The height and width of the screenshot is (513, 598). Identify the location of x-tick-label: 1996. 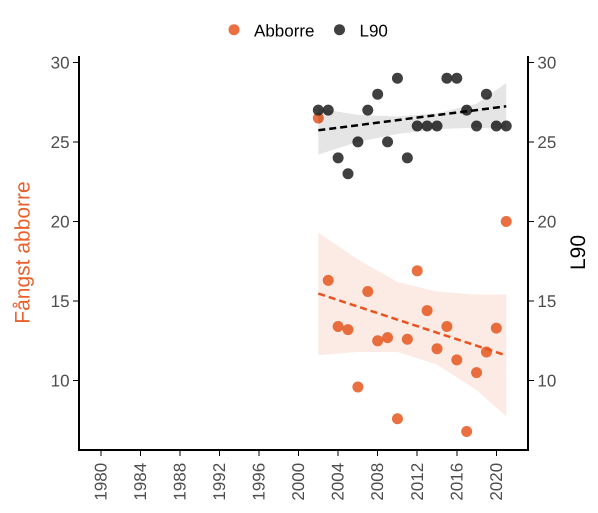
(259, 481).